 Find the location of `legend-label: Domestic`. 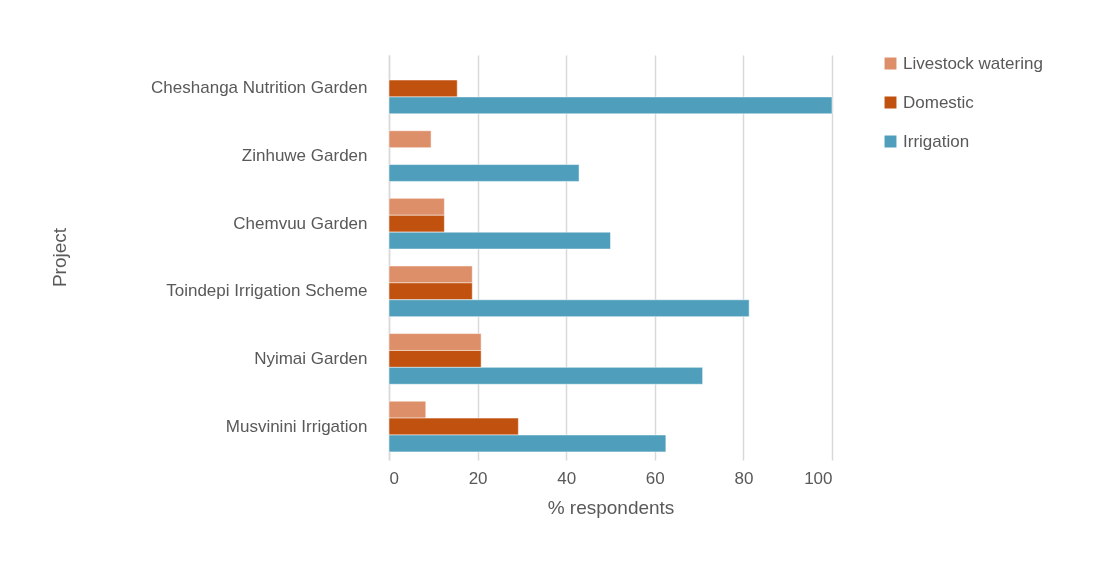

legend-label: Domestic is located at coordinates (939, 102).